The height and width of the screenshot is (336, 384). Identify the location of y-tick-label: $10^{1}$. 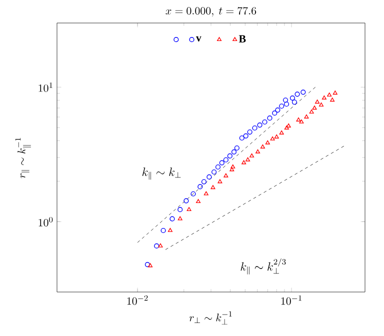
(45, 87).